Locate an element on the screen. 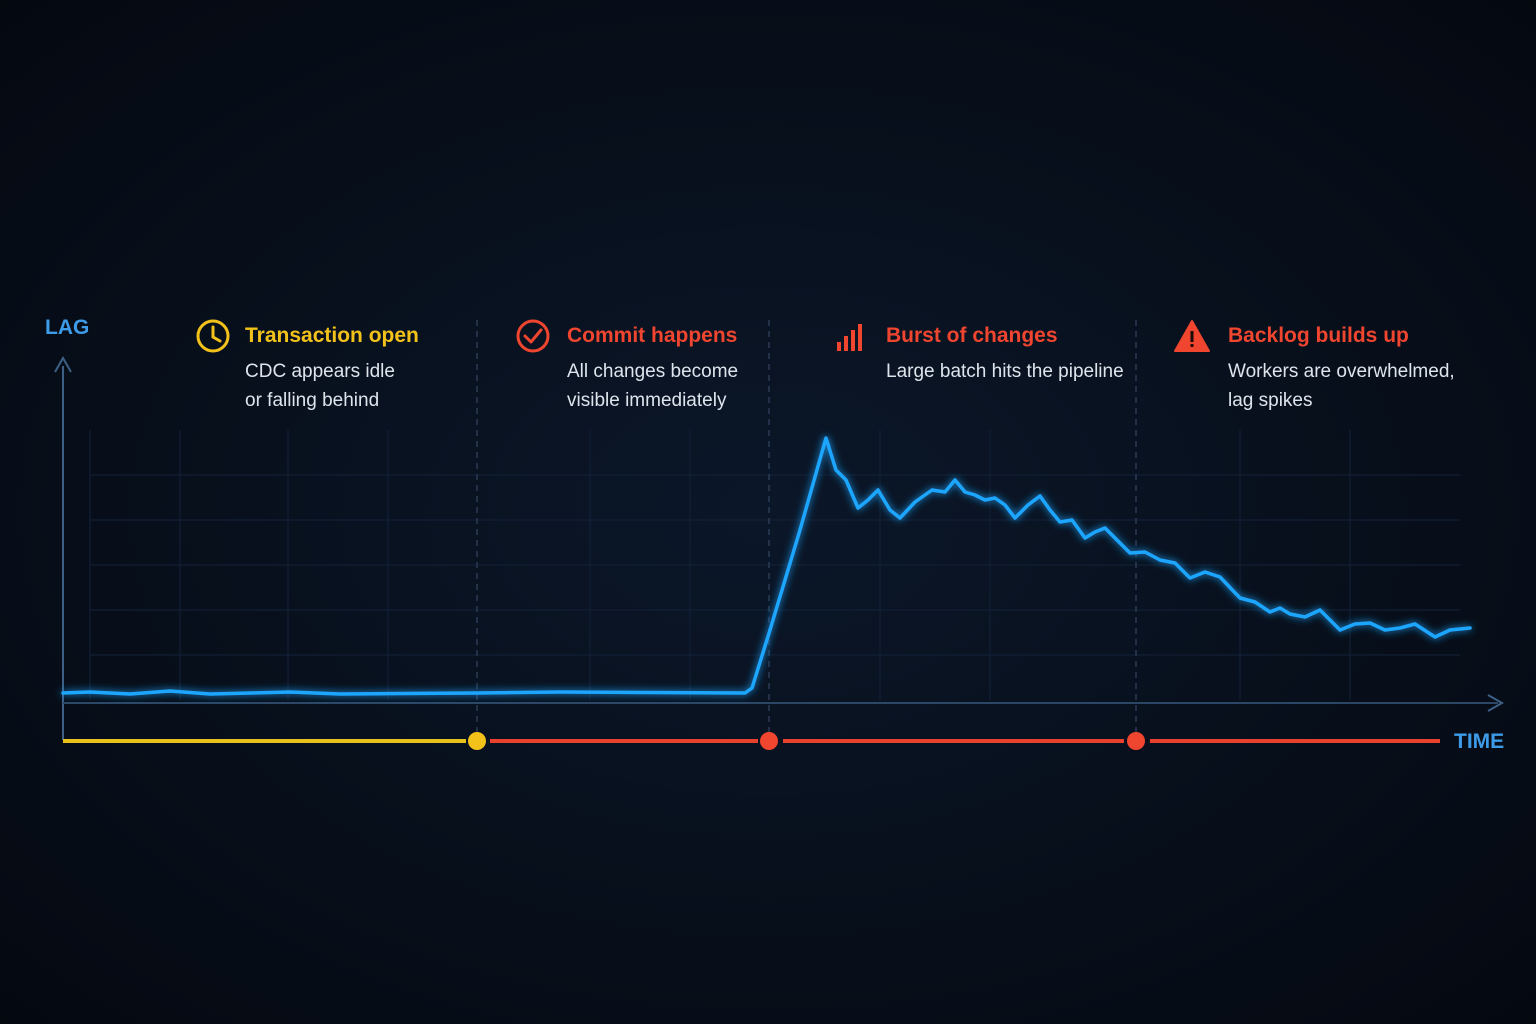 The width and height of the screenshot is (1536, 1024). x-axis-arrow is located at coordinates (1496, 703).